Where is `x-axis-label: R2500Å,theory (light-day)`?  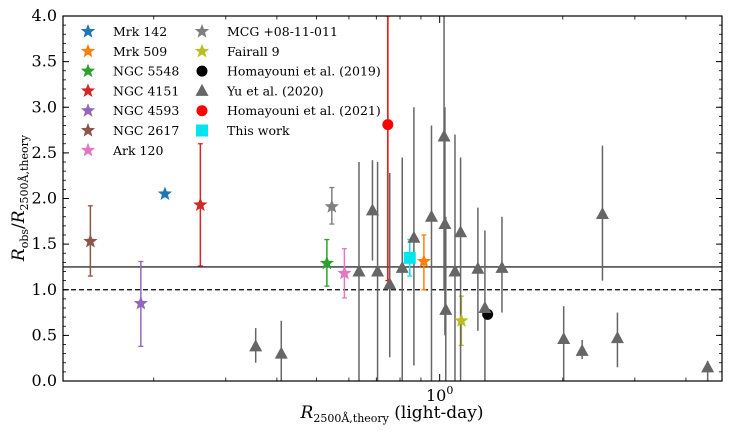 x-axis-label: R2500Å,theory (light-day) is located at coordinates (392, 414).